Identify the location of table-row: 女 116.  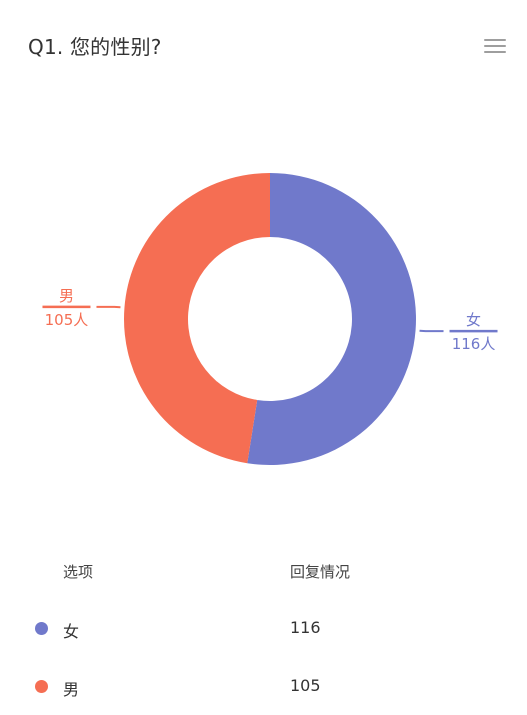
(263, 628).